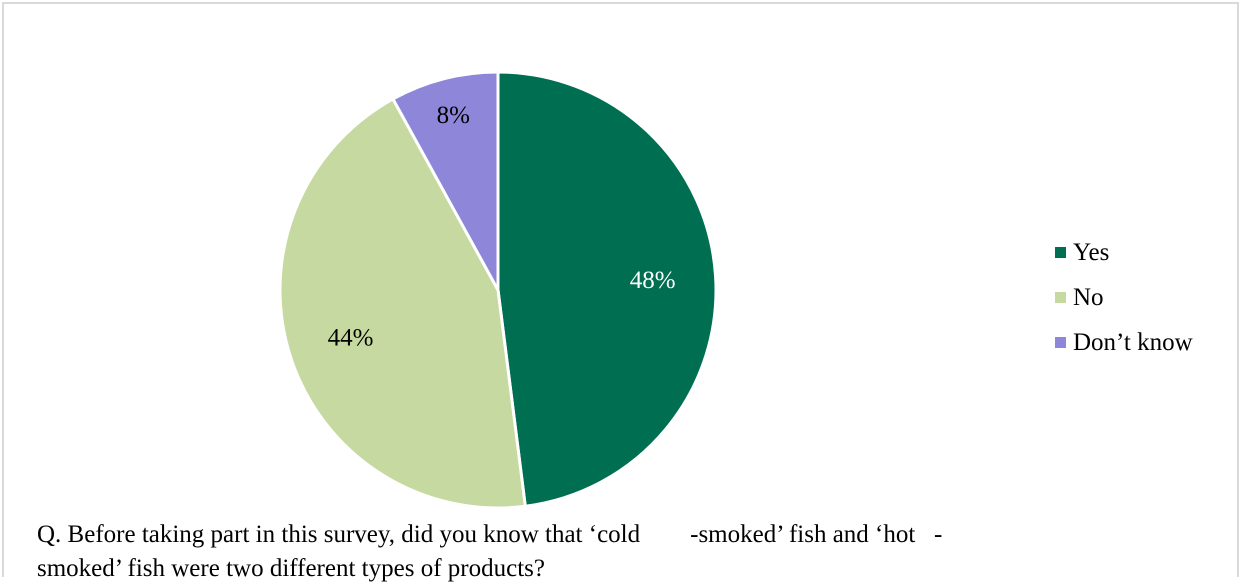  Describe the element at coordinates (1060, 297) in the screenshot. I see `legend-swatch-no` at that location.